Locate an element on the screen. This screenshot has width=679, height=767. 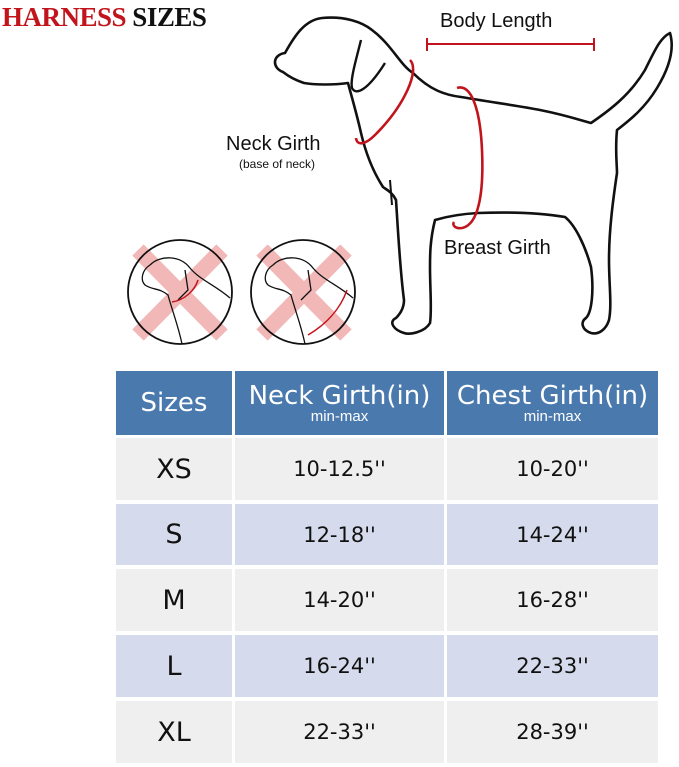
chest-girth-cell: 16-28'' is located at coordinates (552, 600).